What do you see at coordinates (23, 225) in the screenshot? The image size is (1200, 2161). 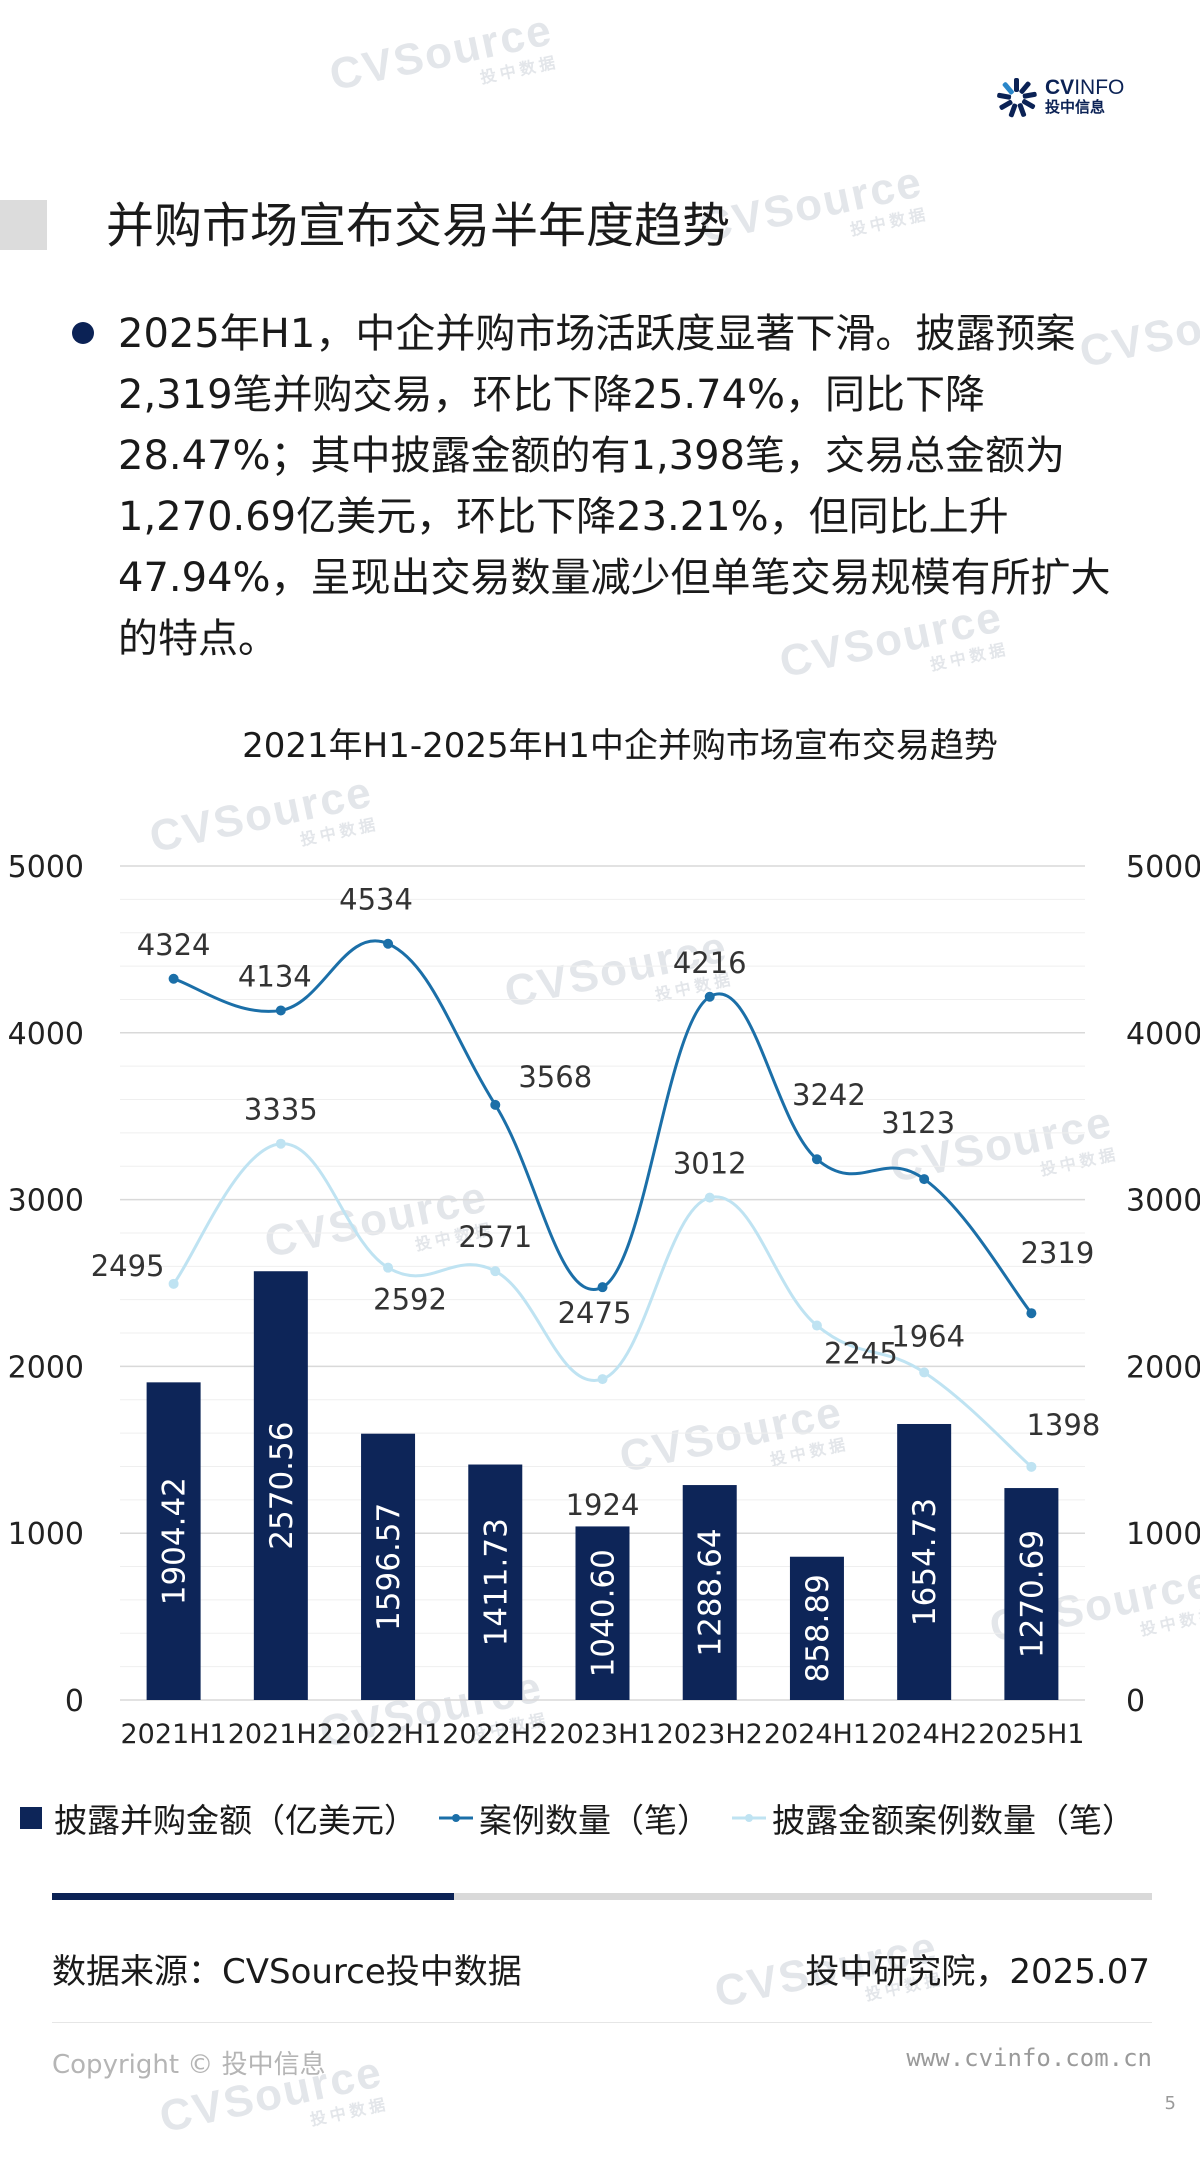 I see `title-accent-bar` at bounding box center [23, 225].